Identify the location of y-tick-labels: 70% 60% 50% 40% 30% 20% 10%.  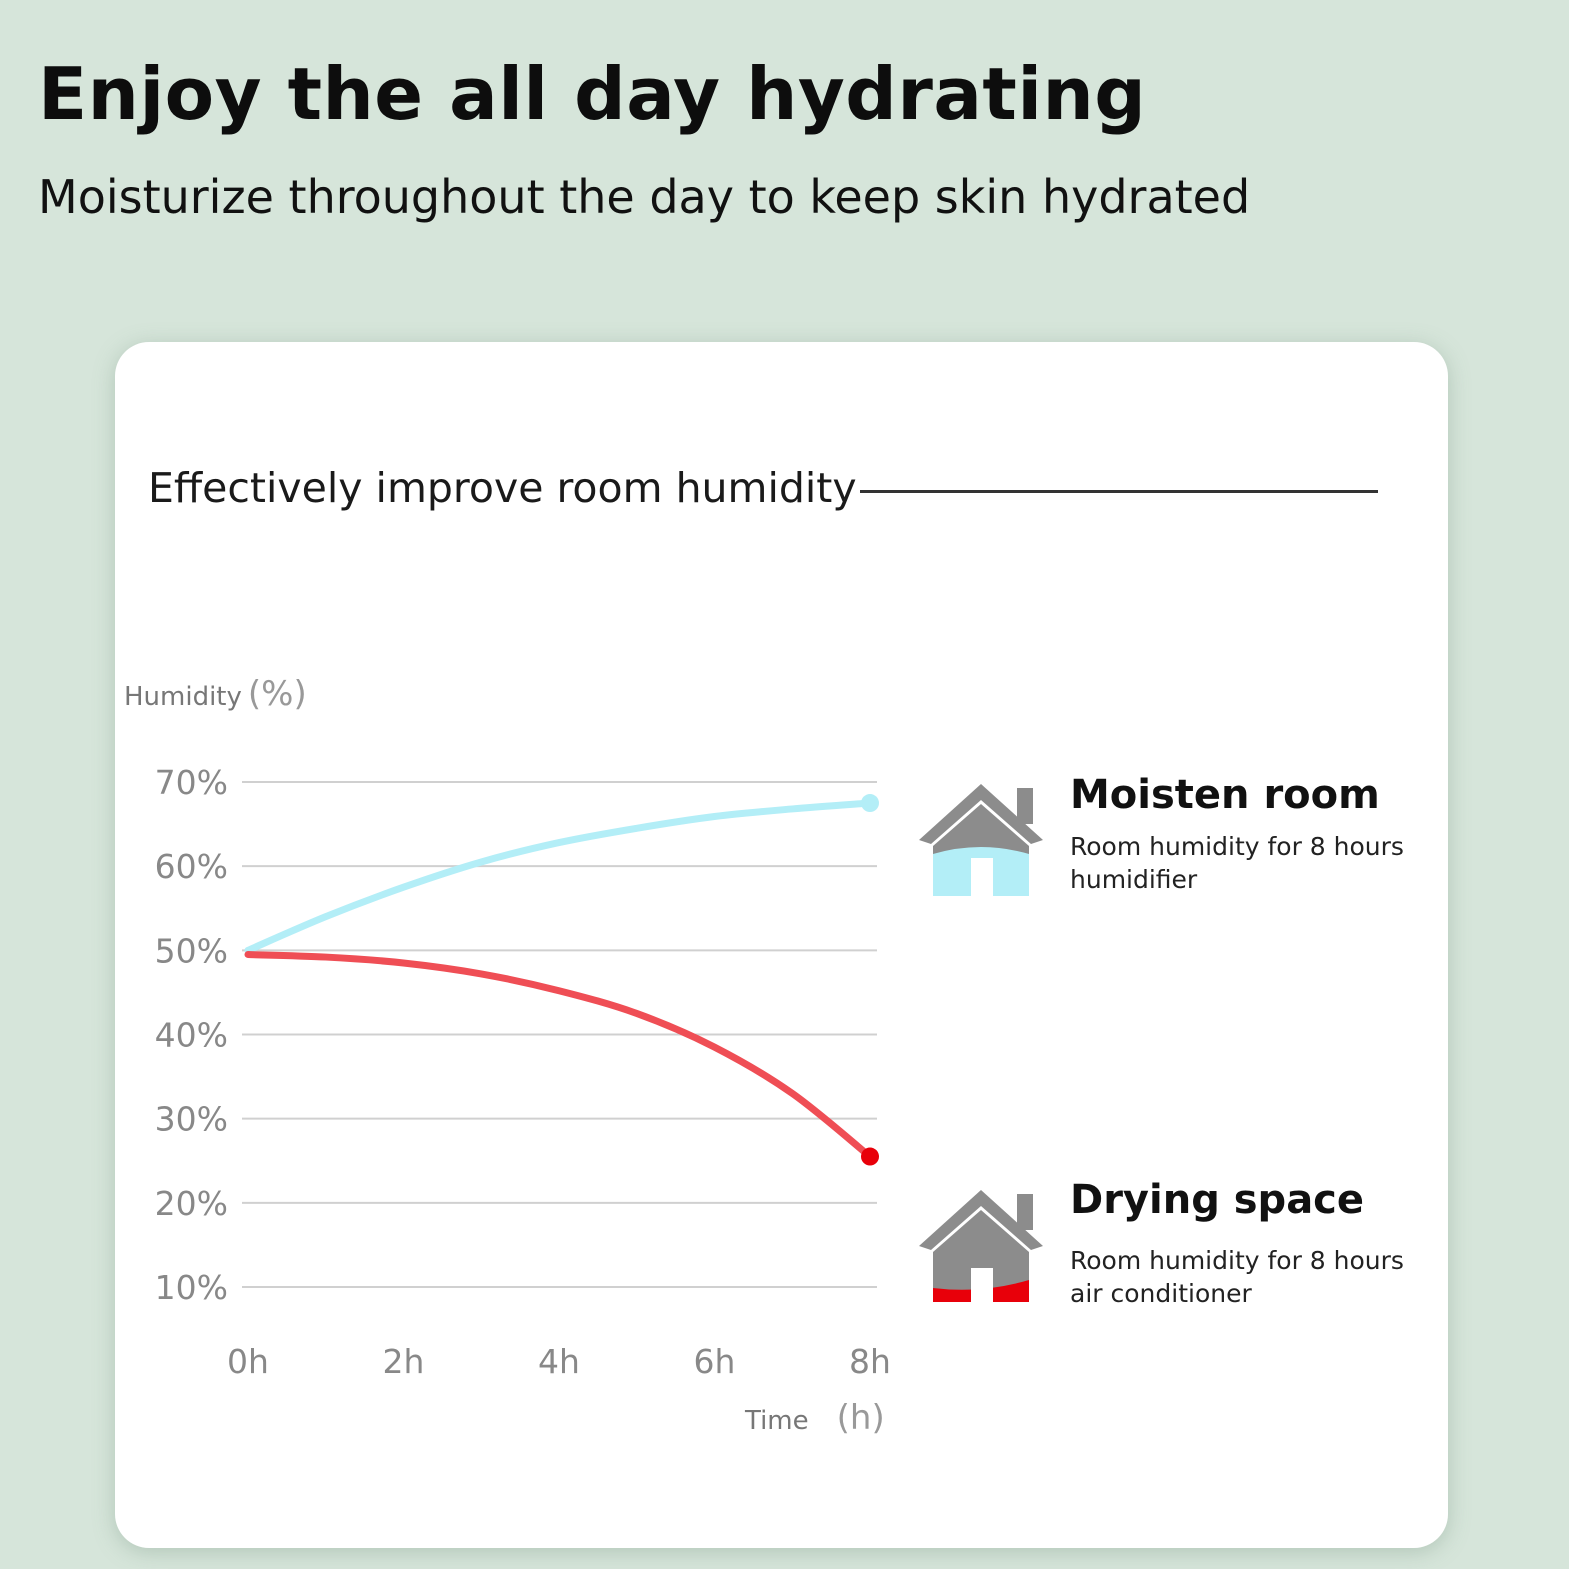
(191, 1035).